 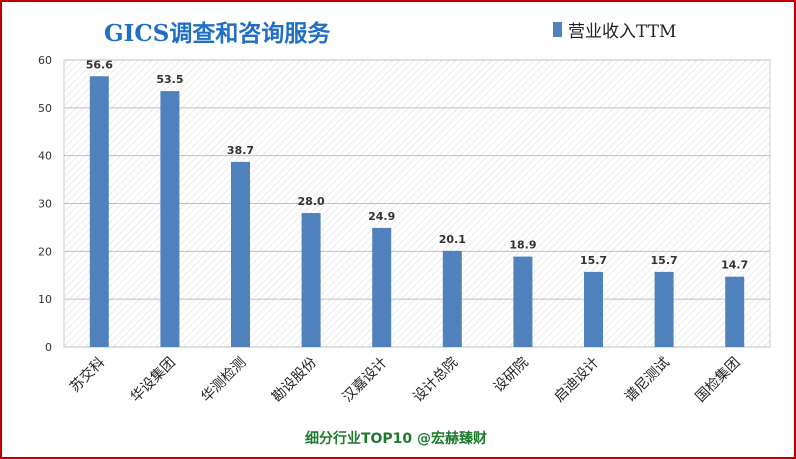 I want to click on y-tick-label: 40, so click(x=45, y=156).